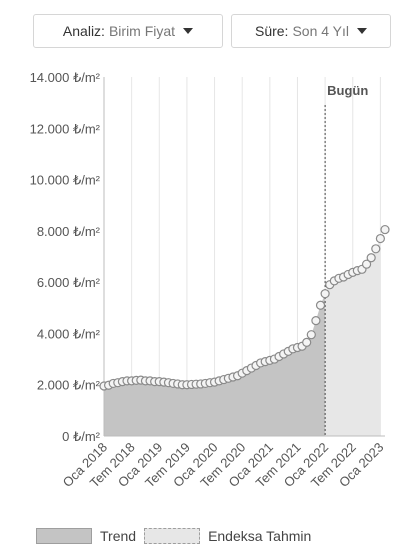 This screenshot has width=419, height=552. What do you see at coordinates (65, 77) in the screenshot?
I see `y-tick-label: 14.000 ₺/m²` at bounding box center [65, 77].